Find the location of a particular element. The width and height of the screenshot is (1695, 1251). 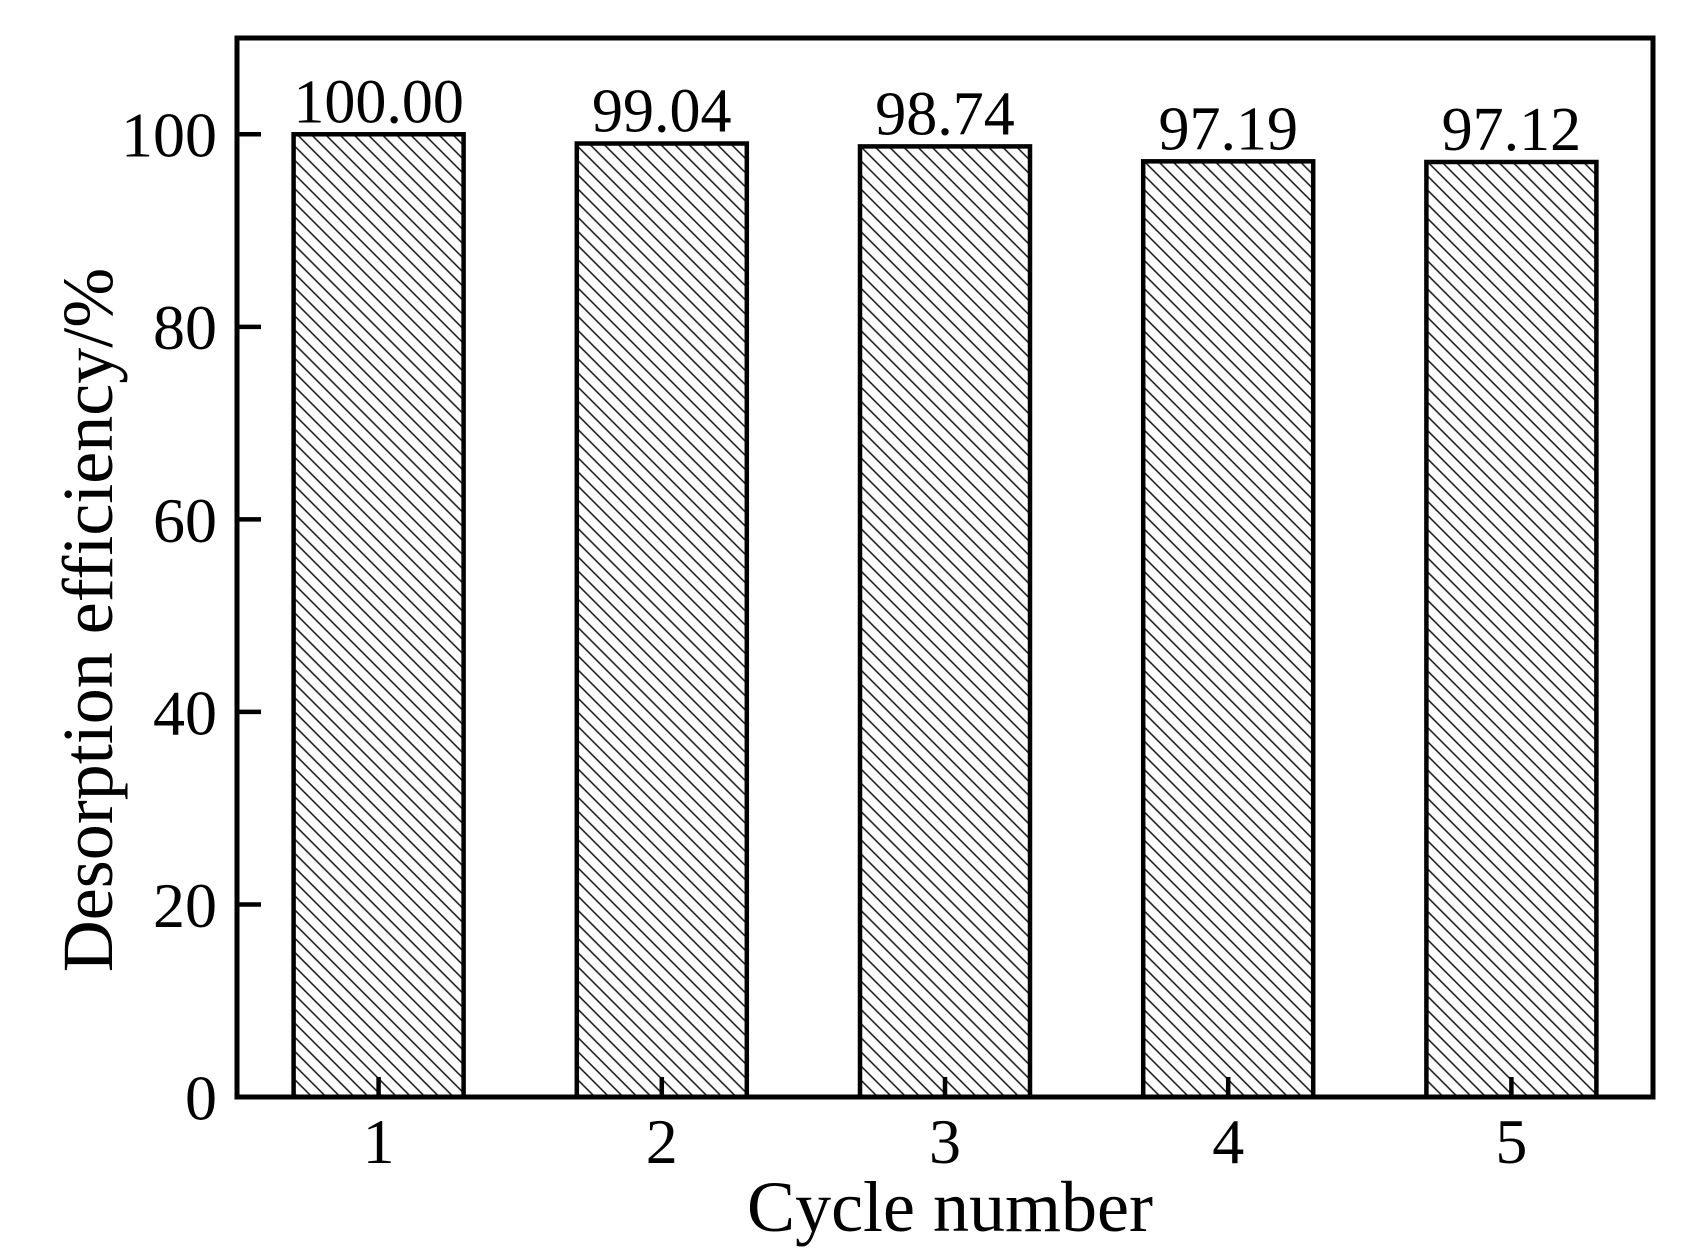

x-tick-label-3: 3 is located at coordinates (945, 1141).